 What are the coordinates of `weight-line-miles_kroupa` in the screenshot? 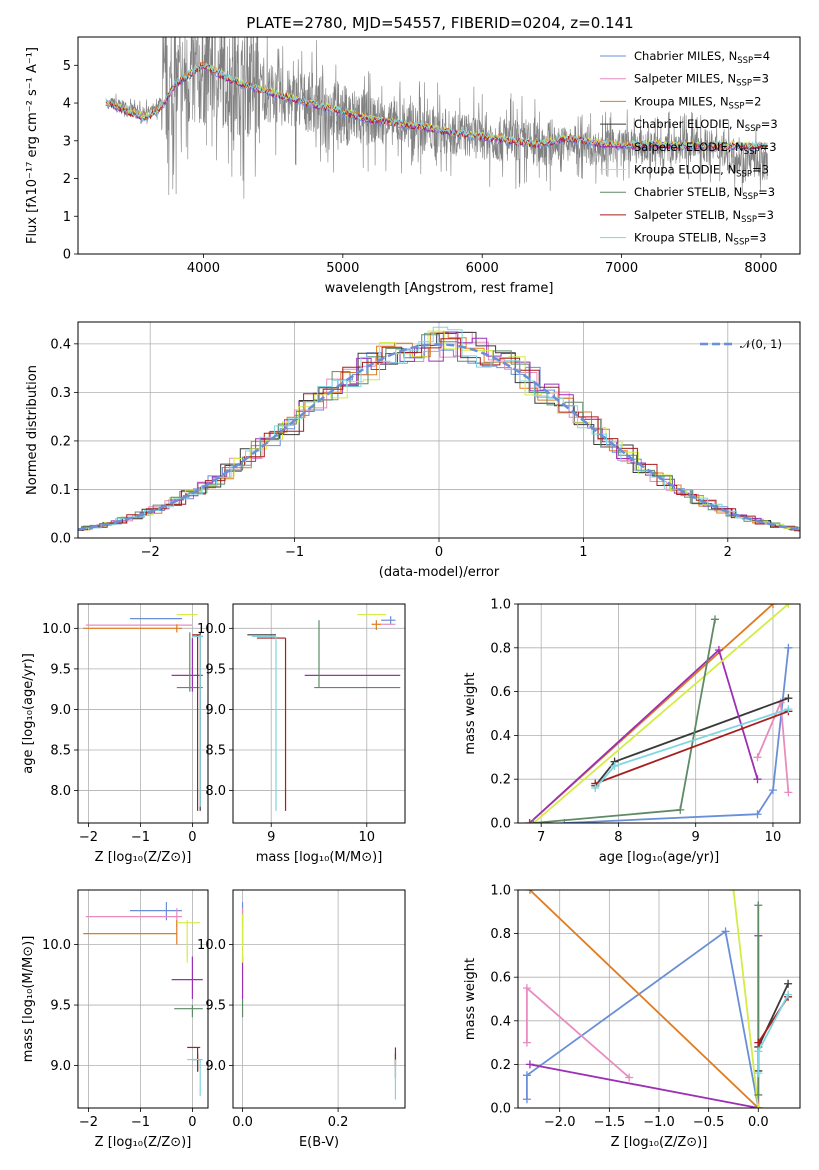 It's located at (644, 999).